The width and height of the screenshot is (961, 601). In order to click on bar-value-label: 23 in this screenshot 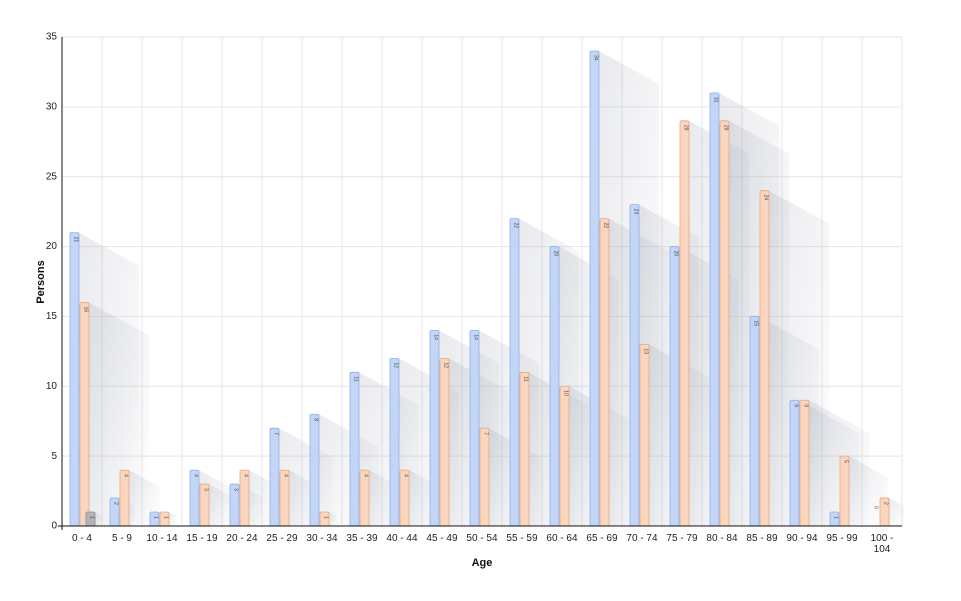, I will do `click(636, 212)`.